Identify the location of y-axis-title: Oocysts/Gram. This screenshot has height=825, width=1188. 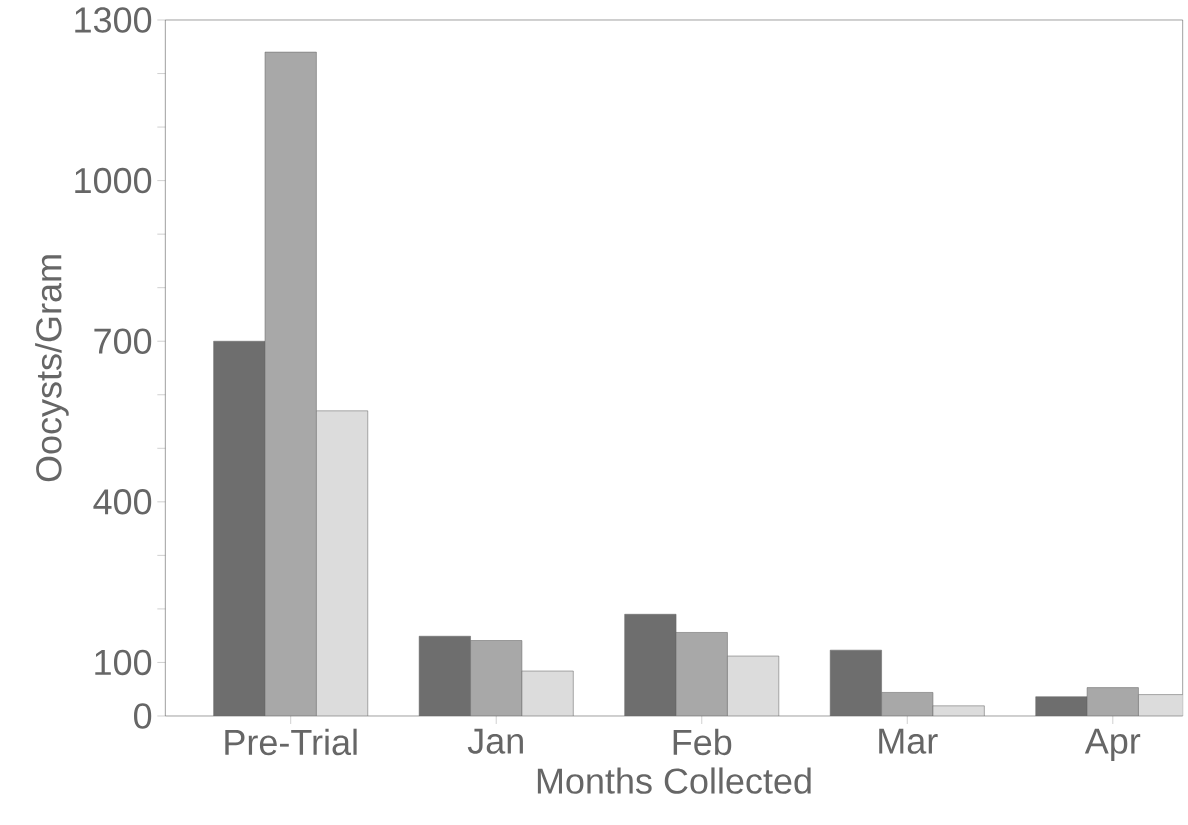
(52, 368).